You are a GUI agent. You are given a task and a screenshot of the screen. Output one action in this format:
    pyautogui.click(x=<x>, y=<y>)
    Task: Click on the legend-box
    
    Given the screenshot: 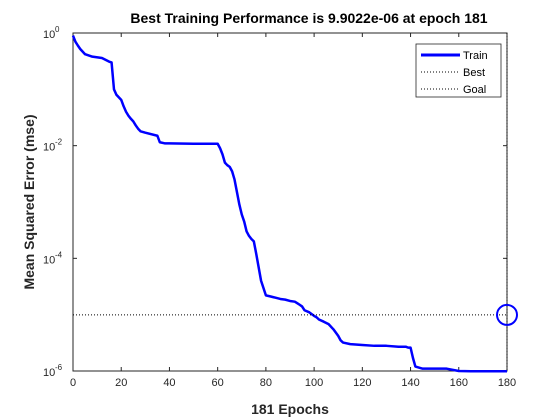 What is the action you would take?
    pyautogui.click(x=458, y=70)
    